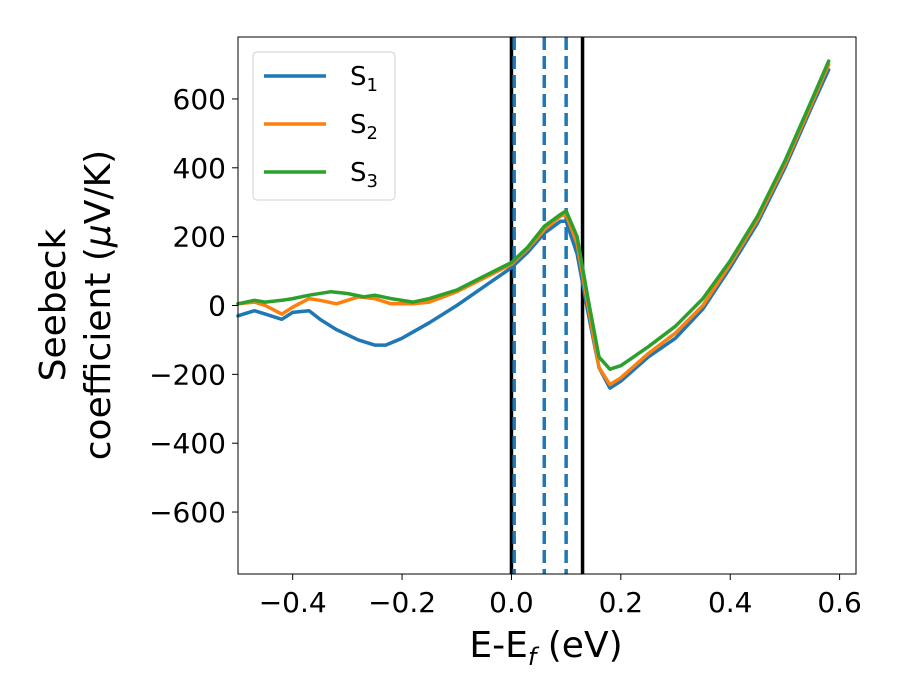  What do you see at coordinates (187, 374) in the screenshot?
I see `y-tick-label: −200` at bounding box center [187, 374].